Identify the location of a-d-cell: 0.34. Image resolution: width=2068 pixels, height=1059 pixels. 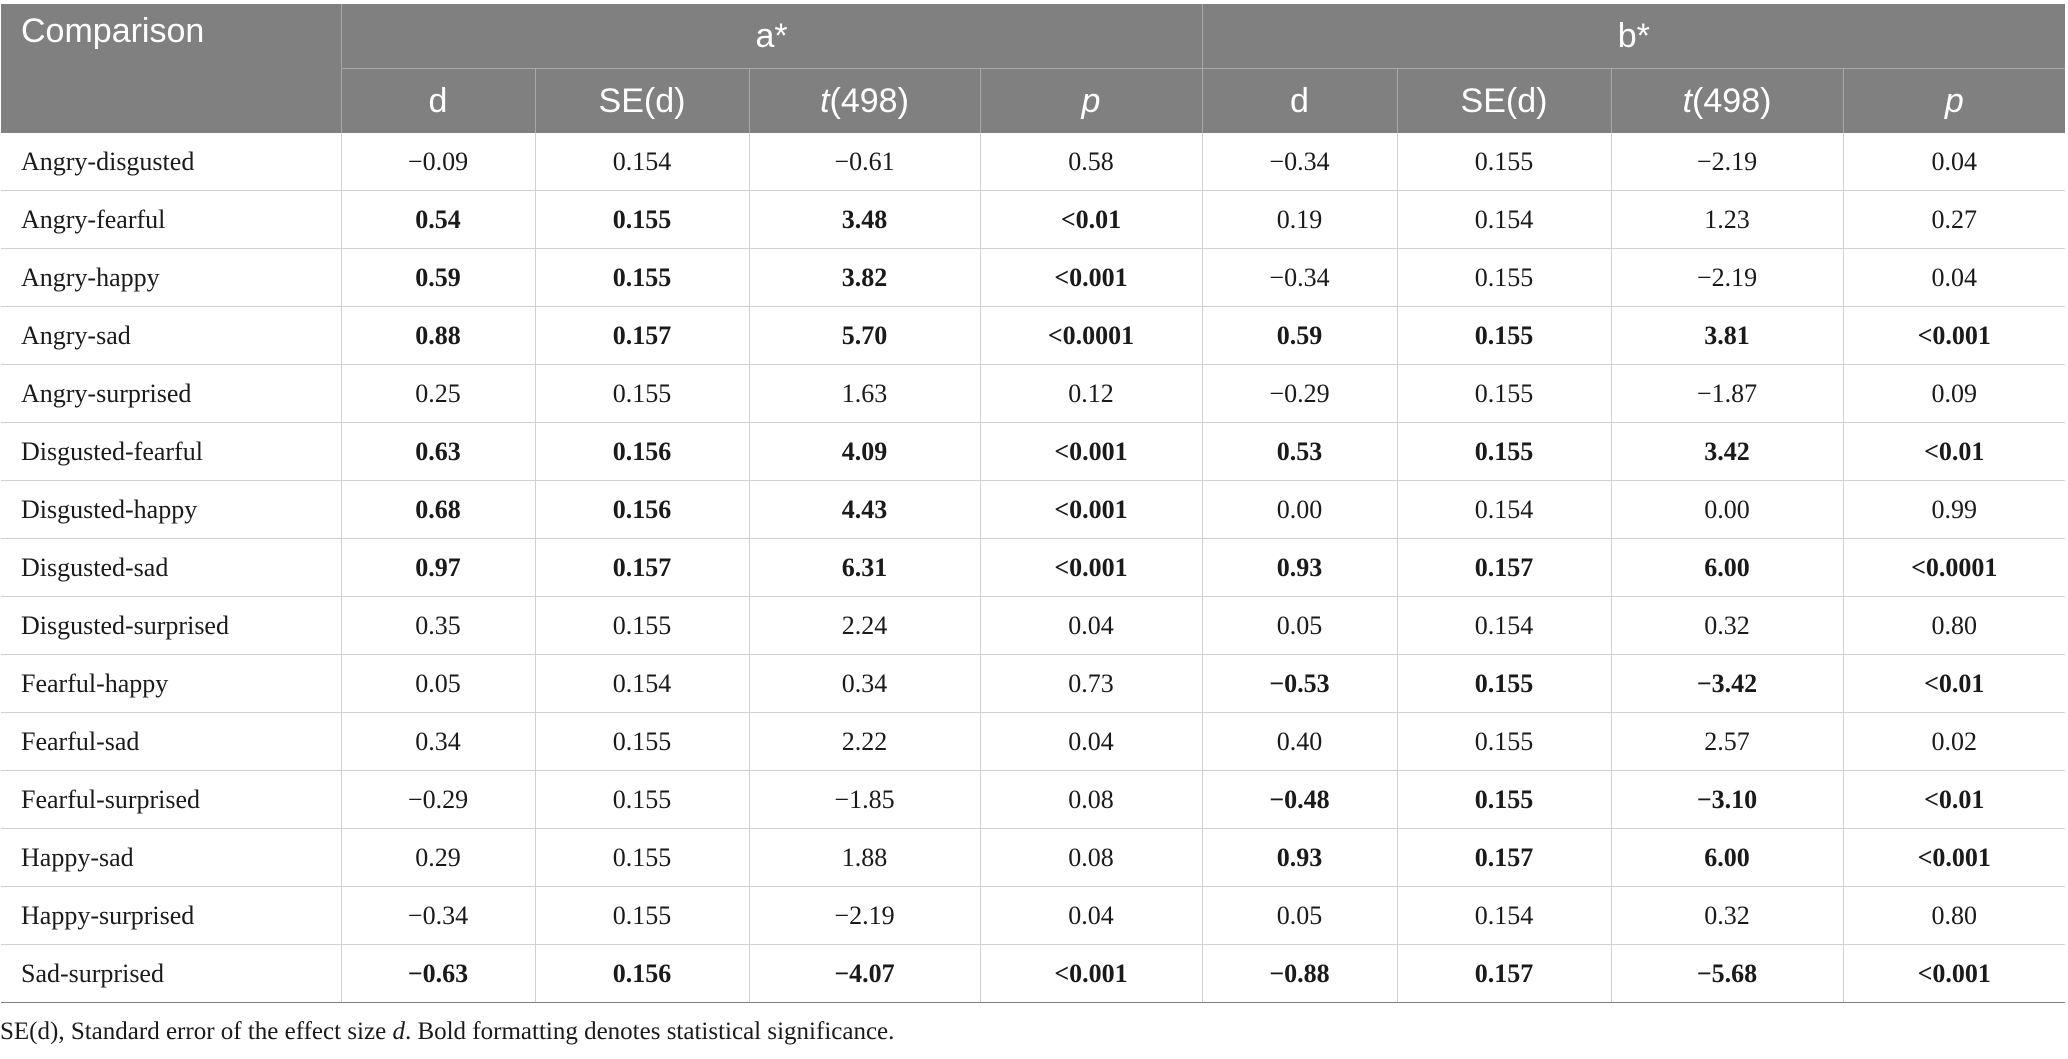
(438, 741).